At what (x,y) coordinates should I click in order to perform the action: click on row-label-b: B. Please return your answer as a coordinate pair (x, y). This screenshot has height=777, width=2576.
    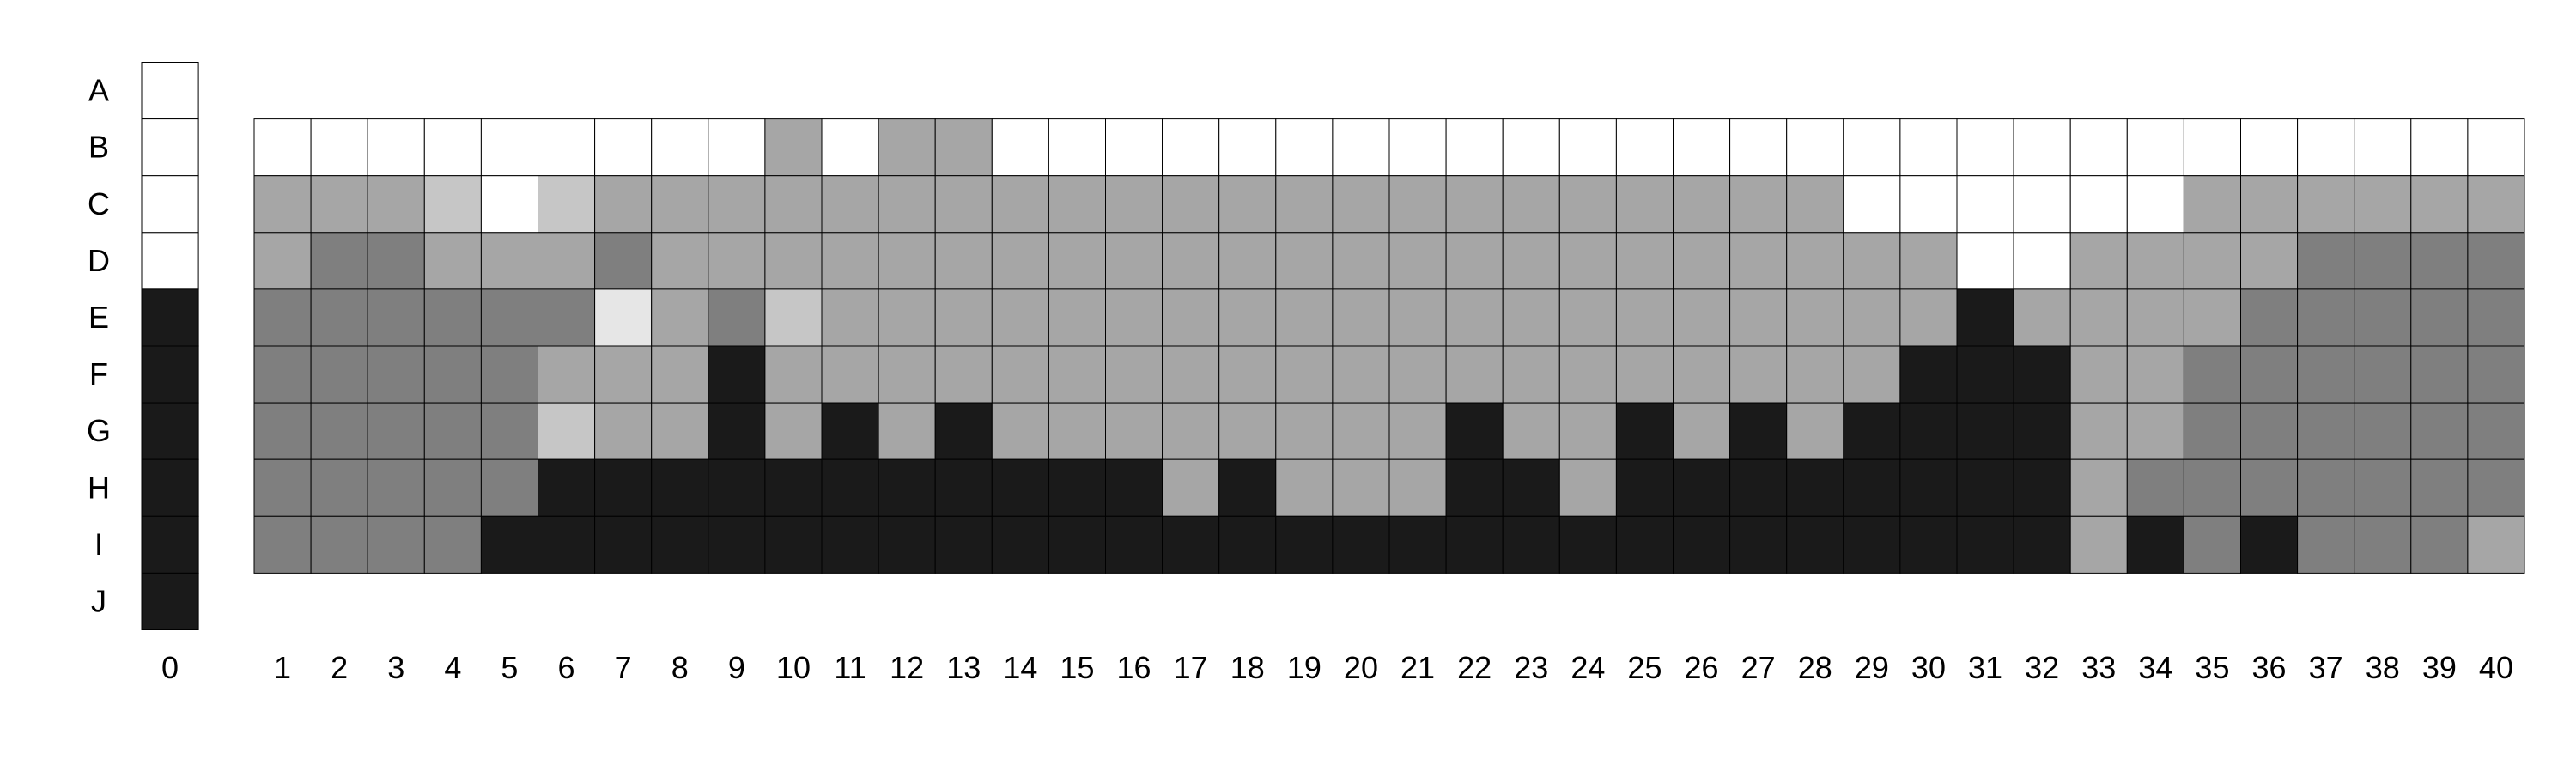
    Looking at the image, I should click on (98, 147).